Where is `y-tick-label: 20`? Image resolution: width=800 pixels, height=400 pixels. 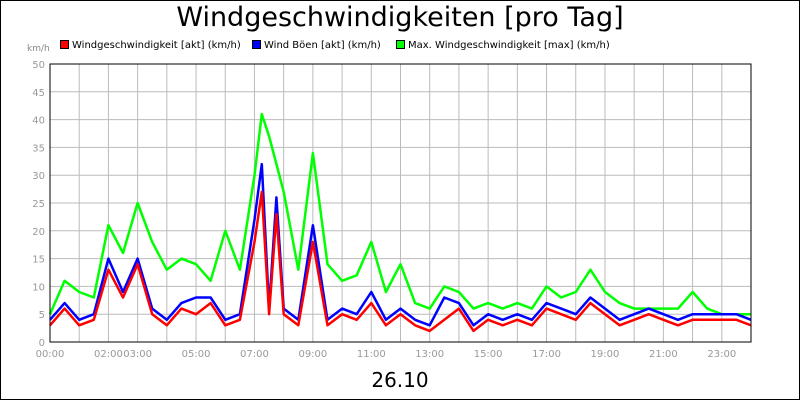
y-tick-label: 20 is located at coordinates (38, 232).